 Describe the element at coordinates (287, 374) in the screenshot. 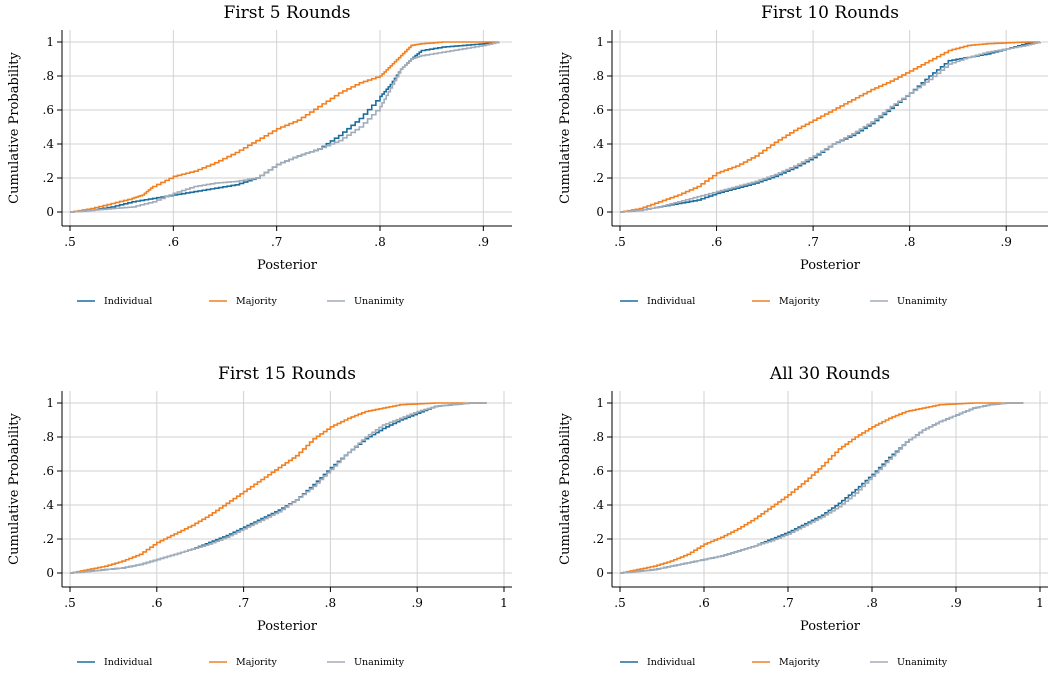

I see `chart-title: First 15 Rounds` at that location.